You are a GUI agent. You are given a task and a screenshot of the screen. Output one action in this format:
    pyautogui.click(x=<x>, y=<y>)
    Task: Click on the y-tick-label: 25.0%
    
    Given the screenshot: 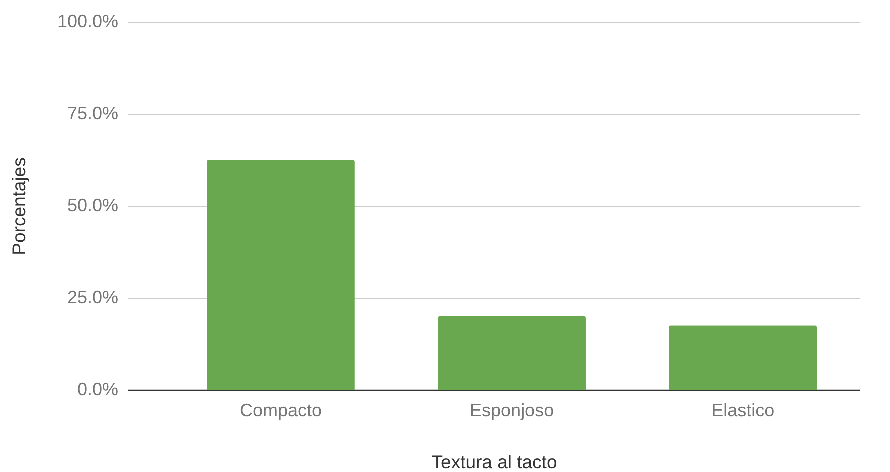 What is the action you would take?
    pyautogui.click(x=92, y=298)
    